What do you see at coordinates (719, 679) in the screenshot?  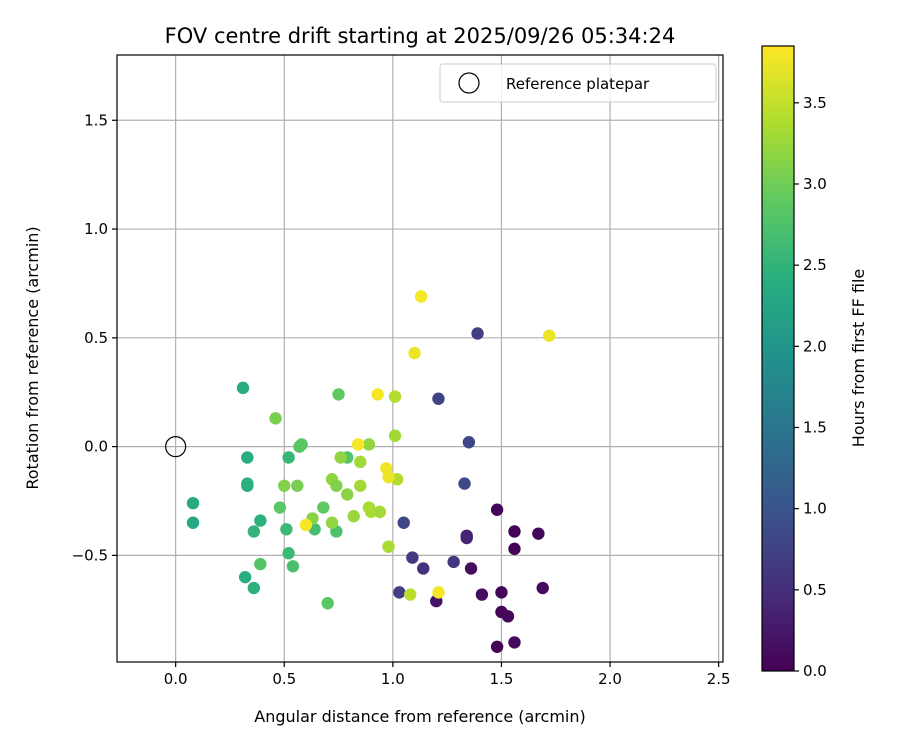 I see `x-tick-label: 2.5` at bounding box center [719, 679].